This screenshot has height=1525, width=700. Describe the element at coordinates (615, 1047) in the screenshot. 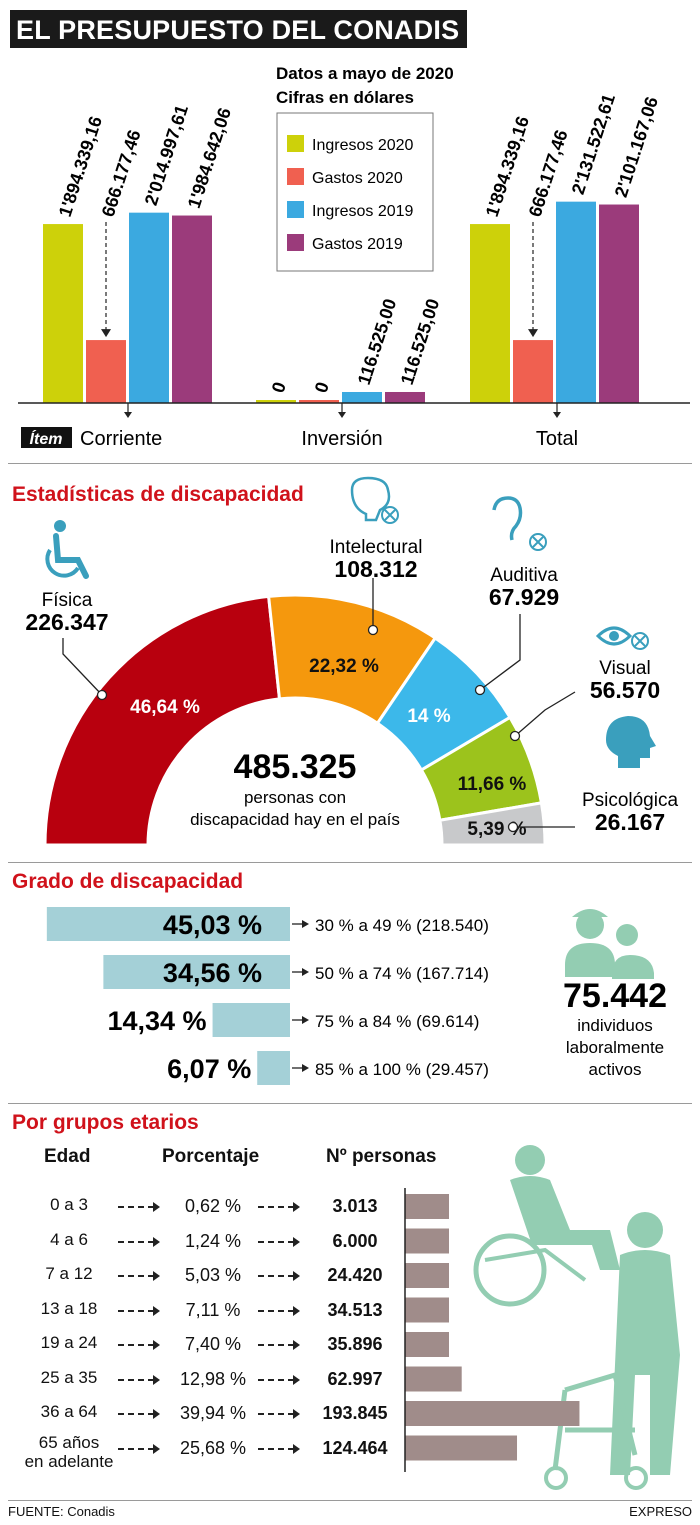

I see `workers-caption: laboralmente` at that location.